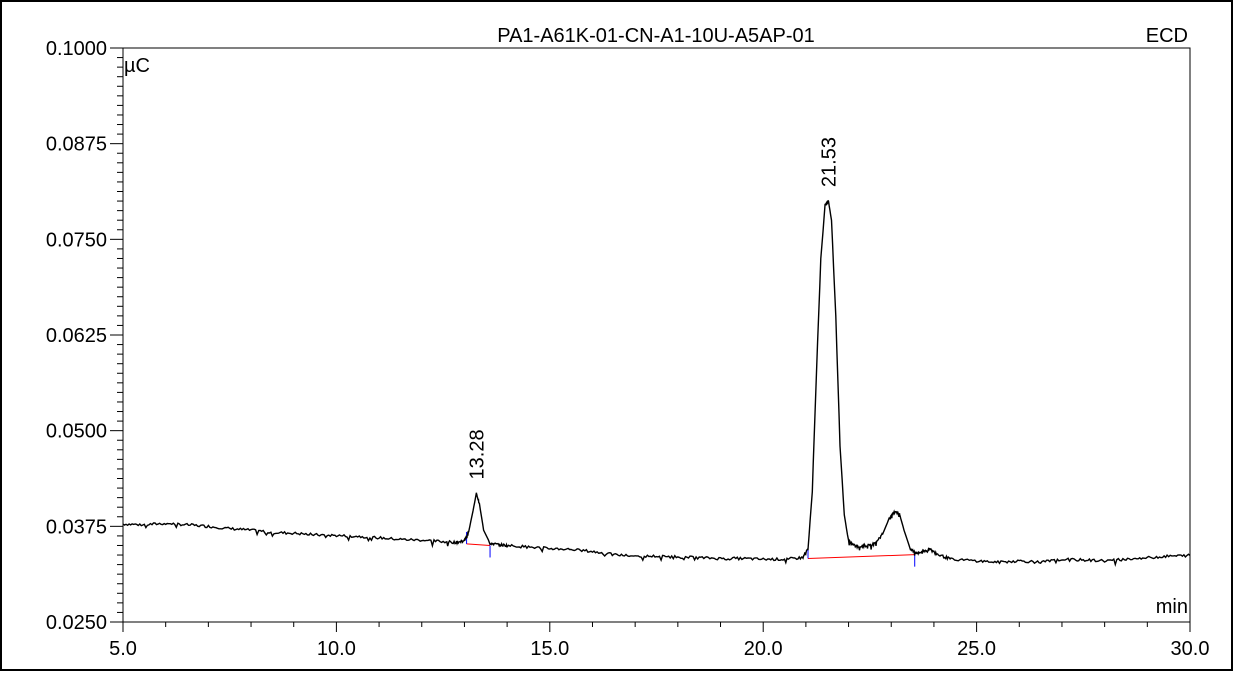 This screenshot has height=676, width=1233. Describe the element at coordinates (656, 36) in the screenshot. I see `chart-title: PA1-A61K-01-CN-A1-10U-A5AP-01` at that location.